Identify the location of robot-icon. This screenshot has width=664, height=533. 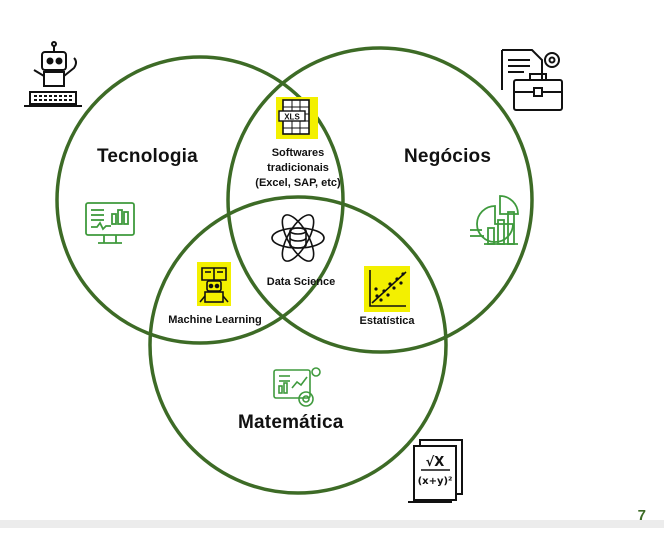
(53, 74).